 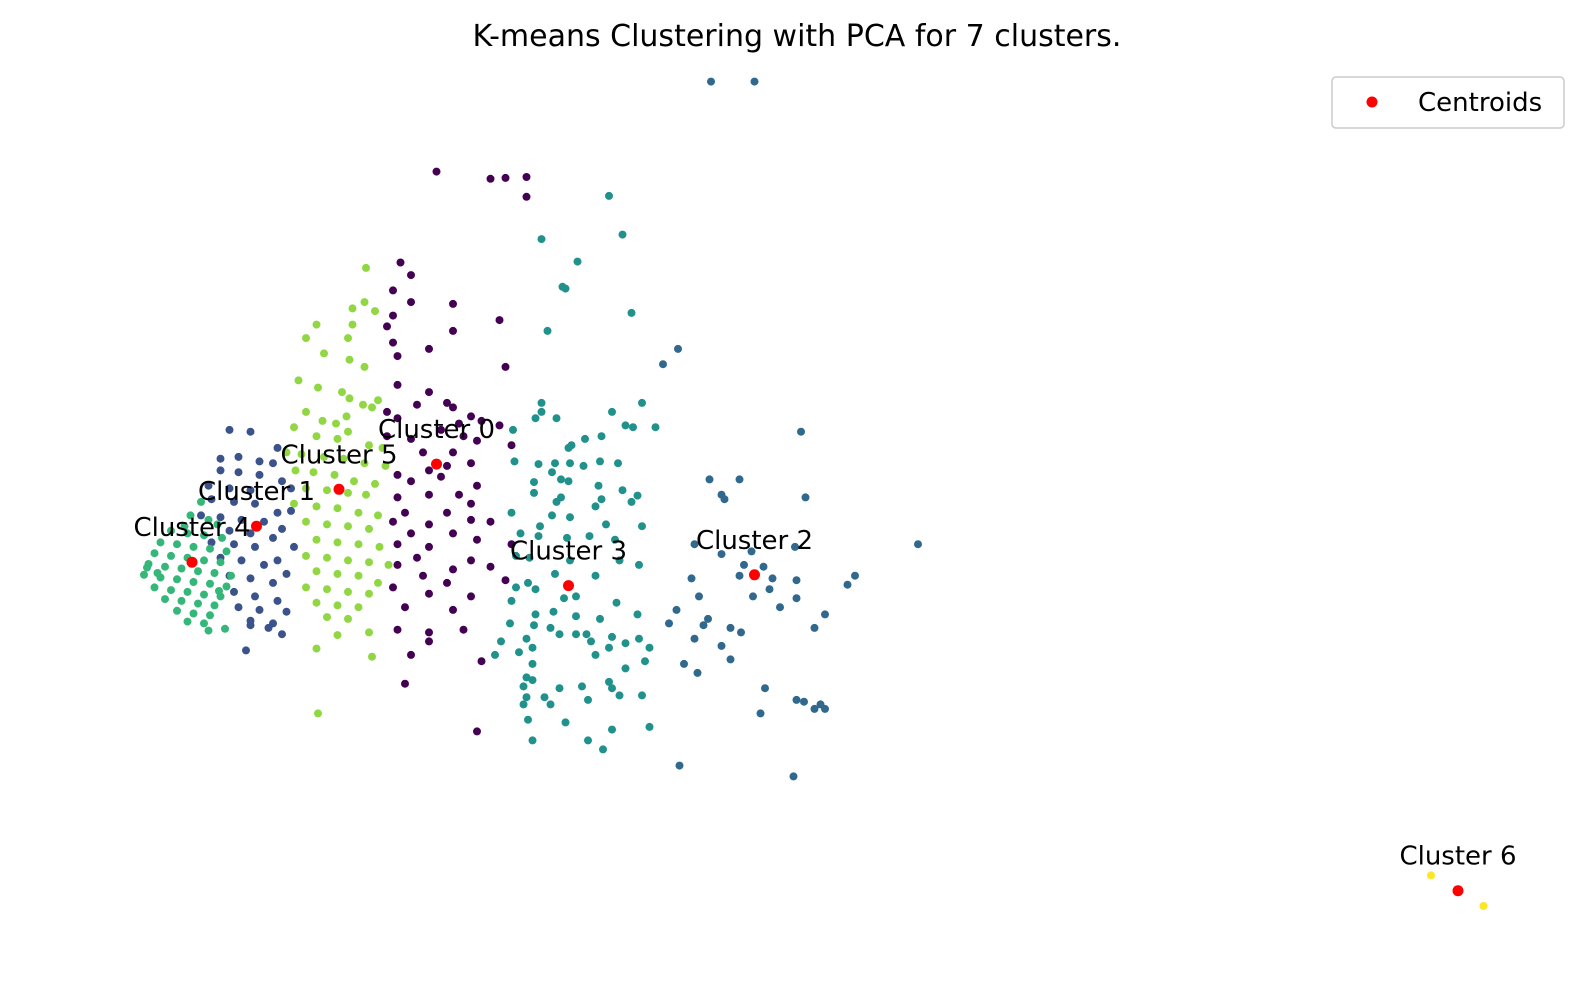 I want to click on cluster-6-label: Cluster 6, so click(x=1457, y=857).